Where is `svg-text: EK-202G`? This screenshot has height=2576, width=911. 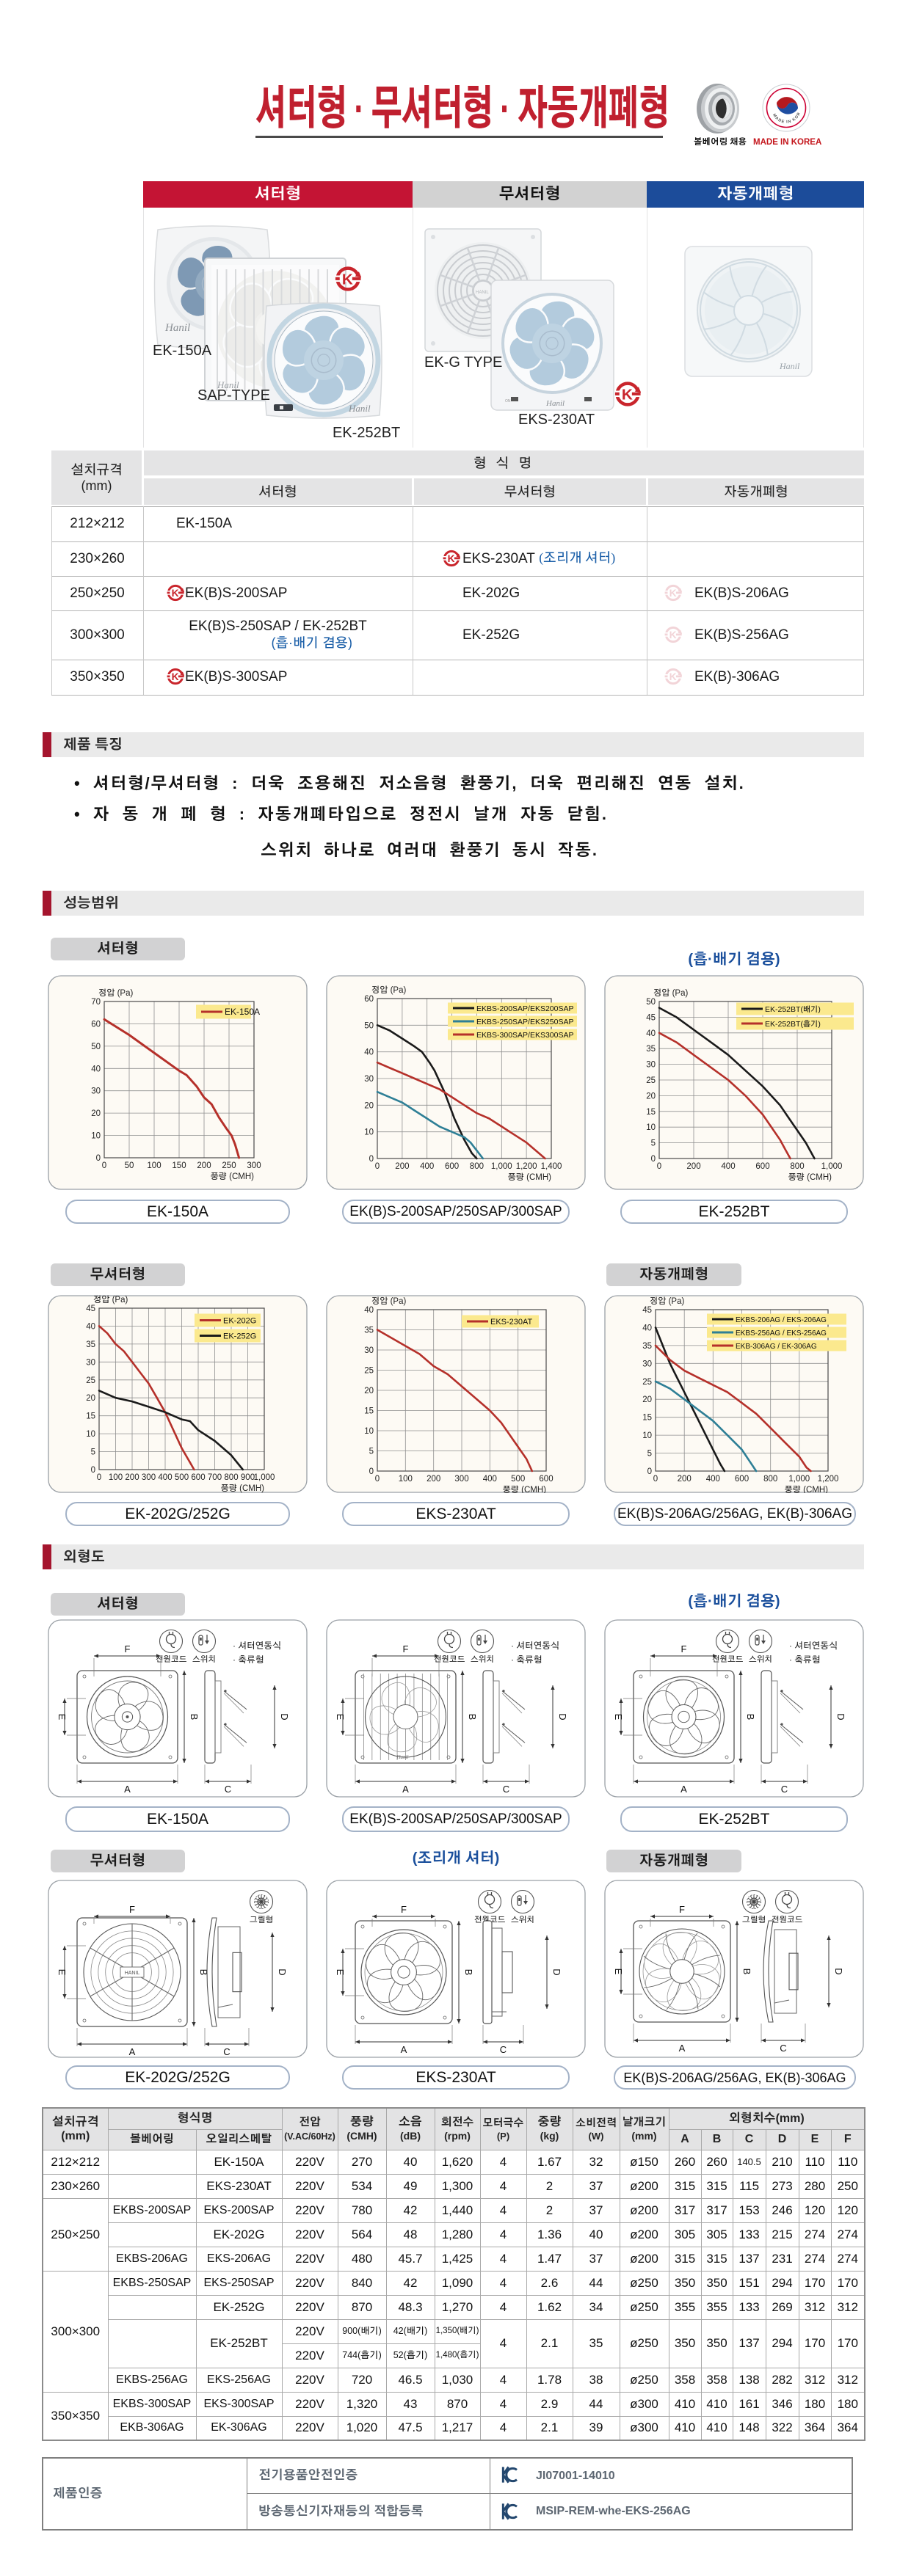 svg-text: EK-202G is located at coordinates (240, 1322).